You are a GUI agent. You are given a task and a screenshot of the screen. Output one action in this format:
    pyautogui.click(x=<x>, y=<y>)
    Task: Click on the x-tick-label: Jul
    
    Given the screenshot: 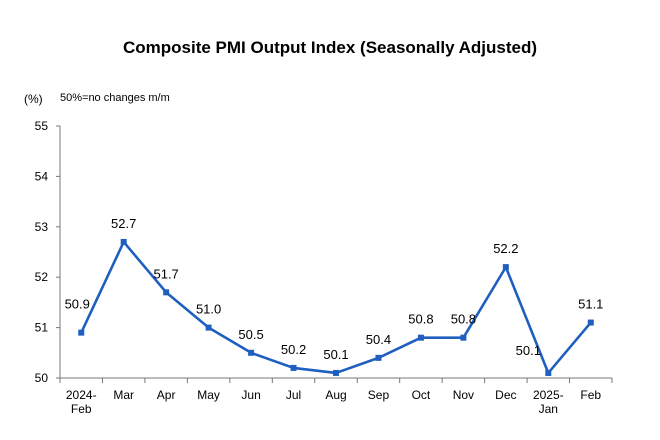 What is the action you would take?
    pyautogui.click(x=293, y=395)
    